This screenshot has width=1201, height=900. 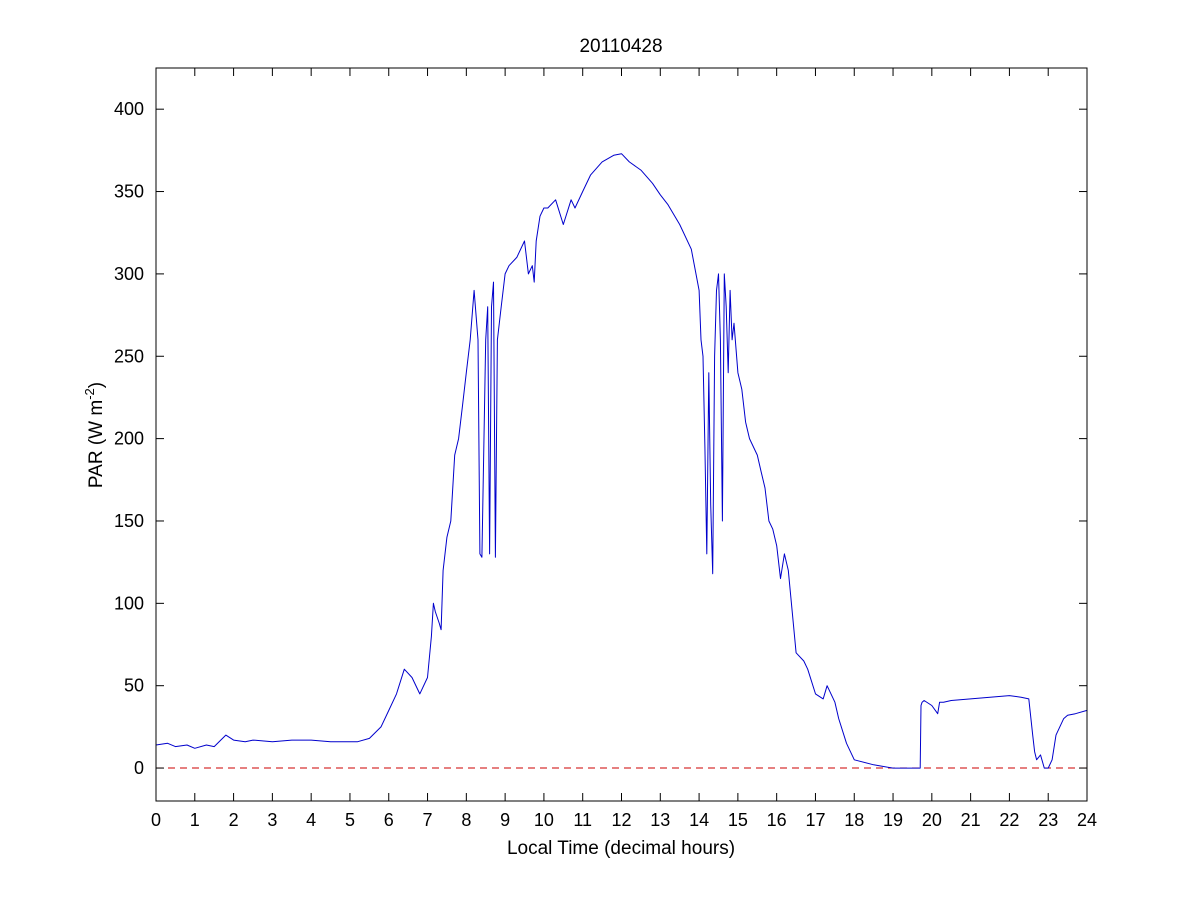 What do you see at coordinates (89, 394) in the screenshot?
I see `y-axis-label-superscript: -2` at bounding box center [89, 394].